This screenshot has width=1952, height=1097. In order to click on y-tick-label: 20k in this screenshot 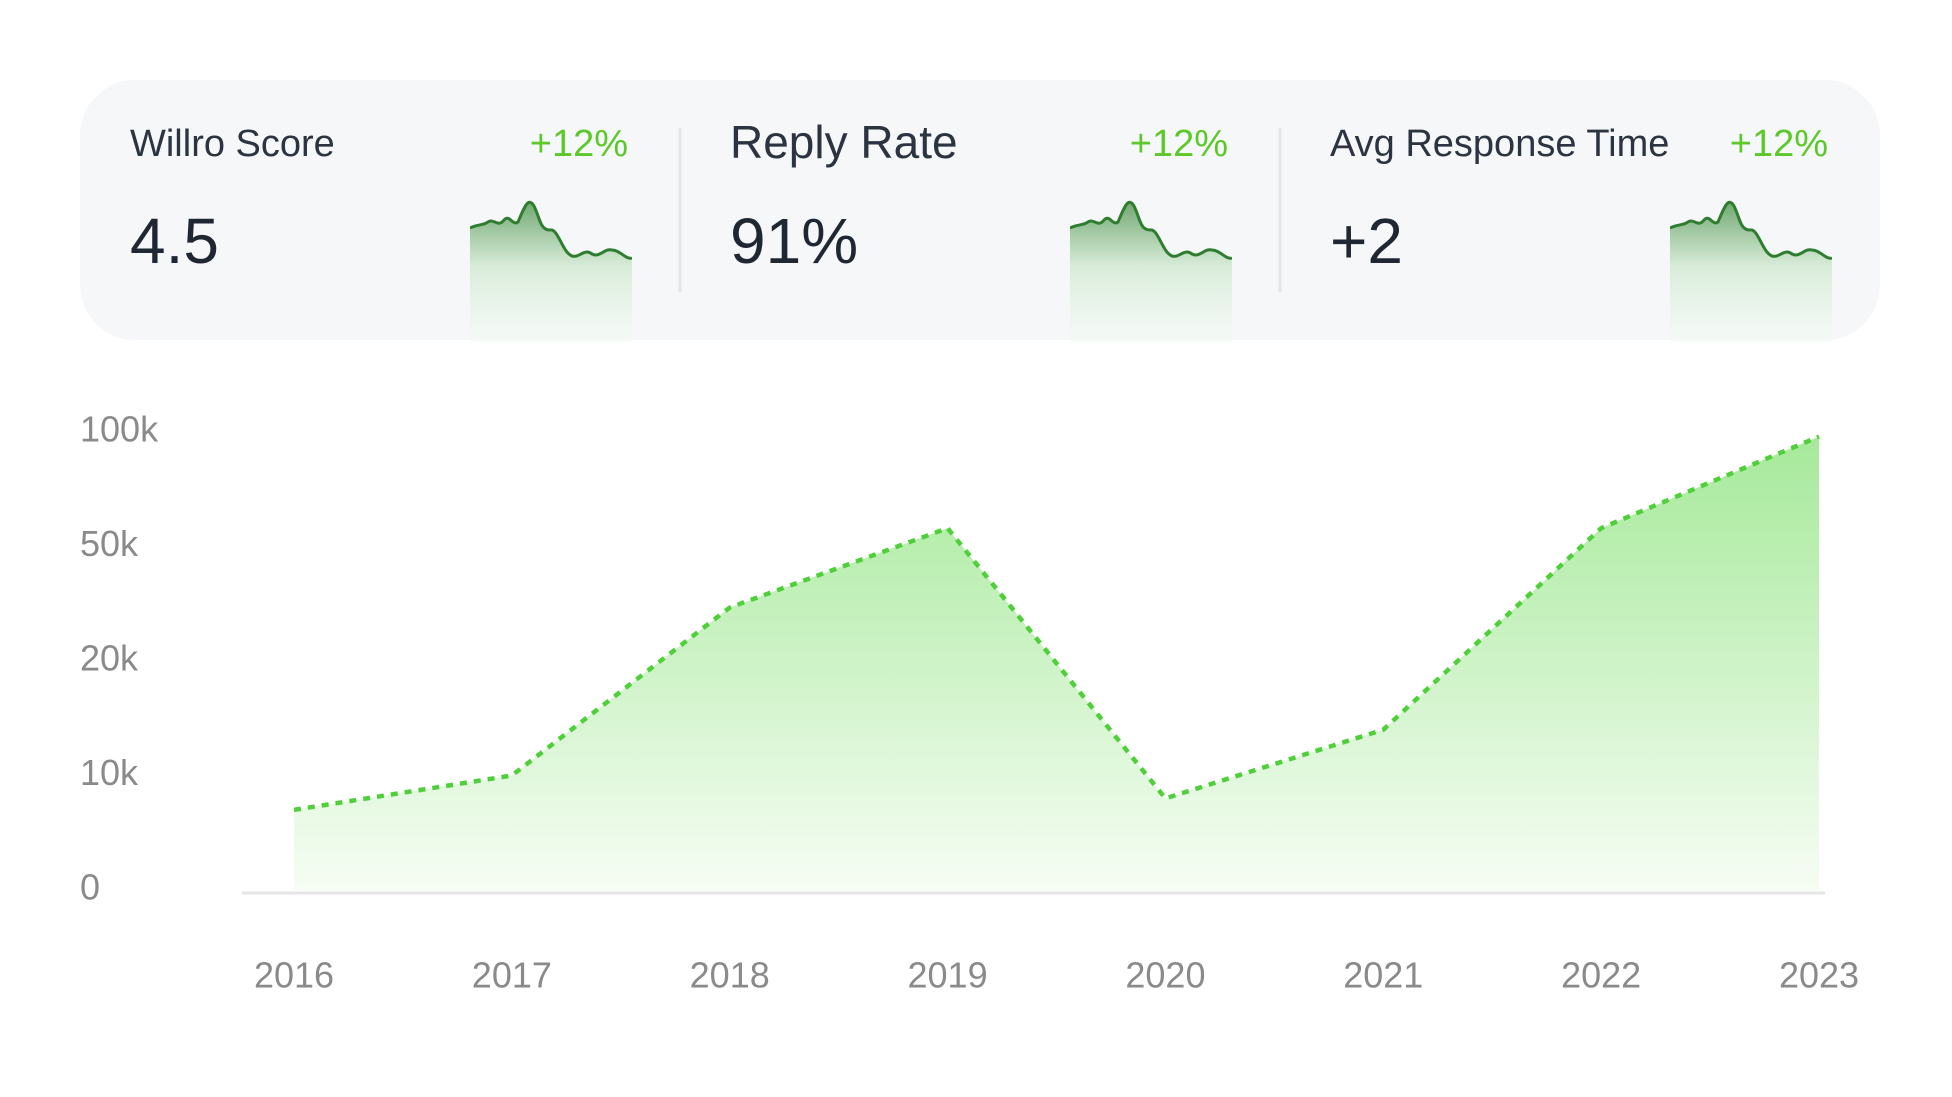, I will do `click(109, 658)`.